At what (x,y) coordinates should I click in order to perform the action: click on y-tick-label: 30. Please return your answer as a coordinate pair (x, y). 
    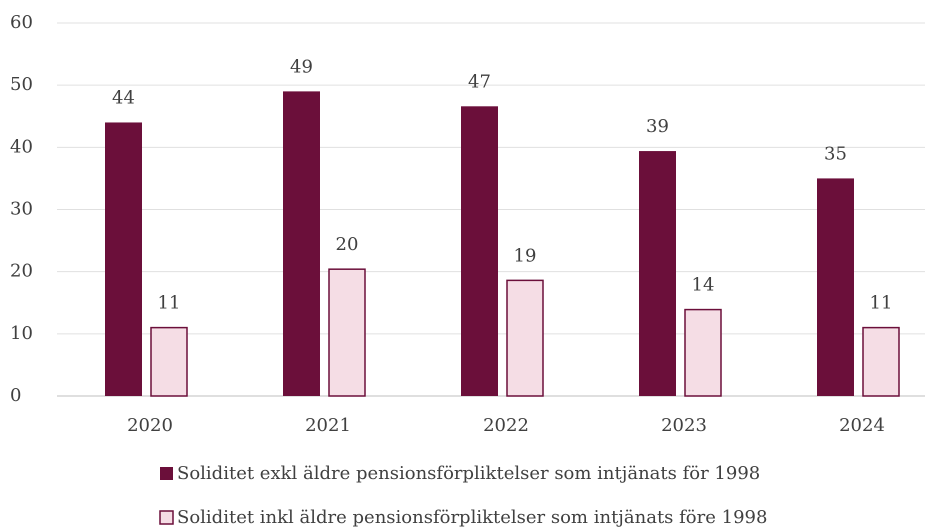
    Looking at the image, I should click on (21, 209).